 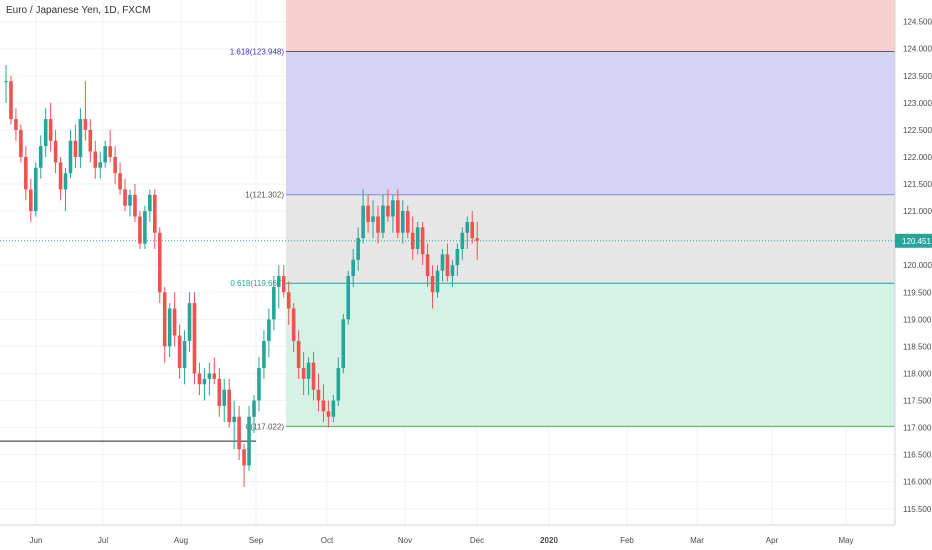 What do you see at coordinates (845, 540) in the screenshot?
I see `time-axis-tick-label: May` at bounding box center [845, 540].